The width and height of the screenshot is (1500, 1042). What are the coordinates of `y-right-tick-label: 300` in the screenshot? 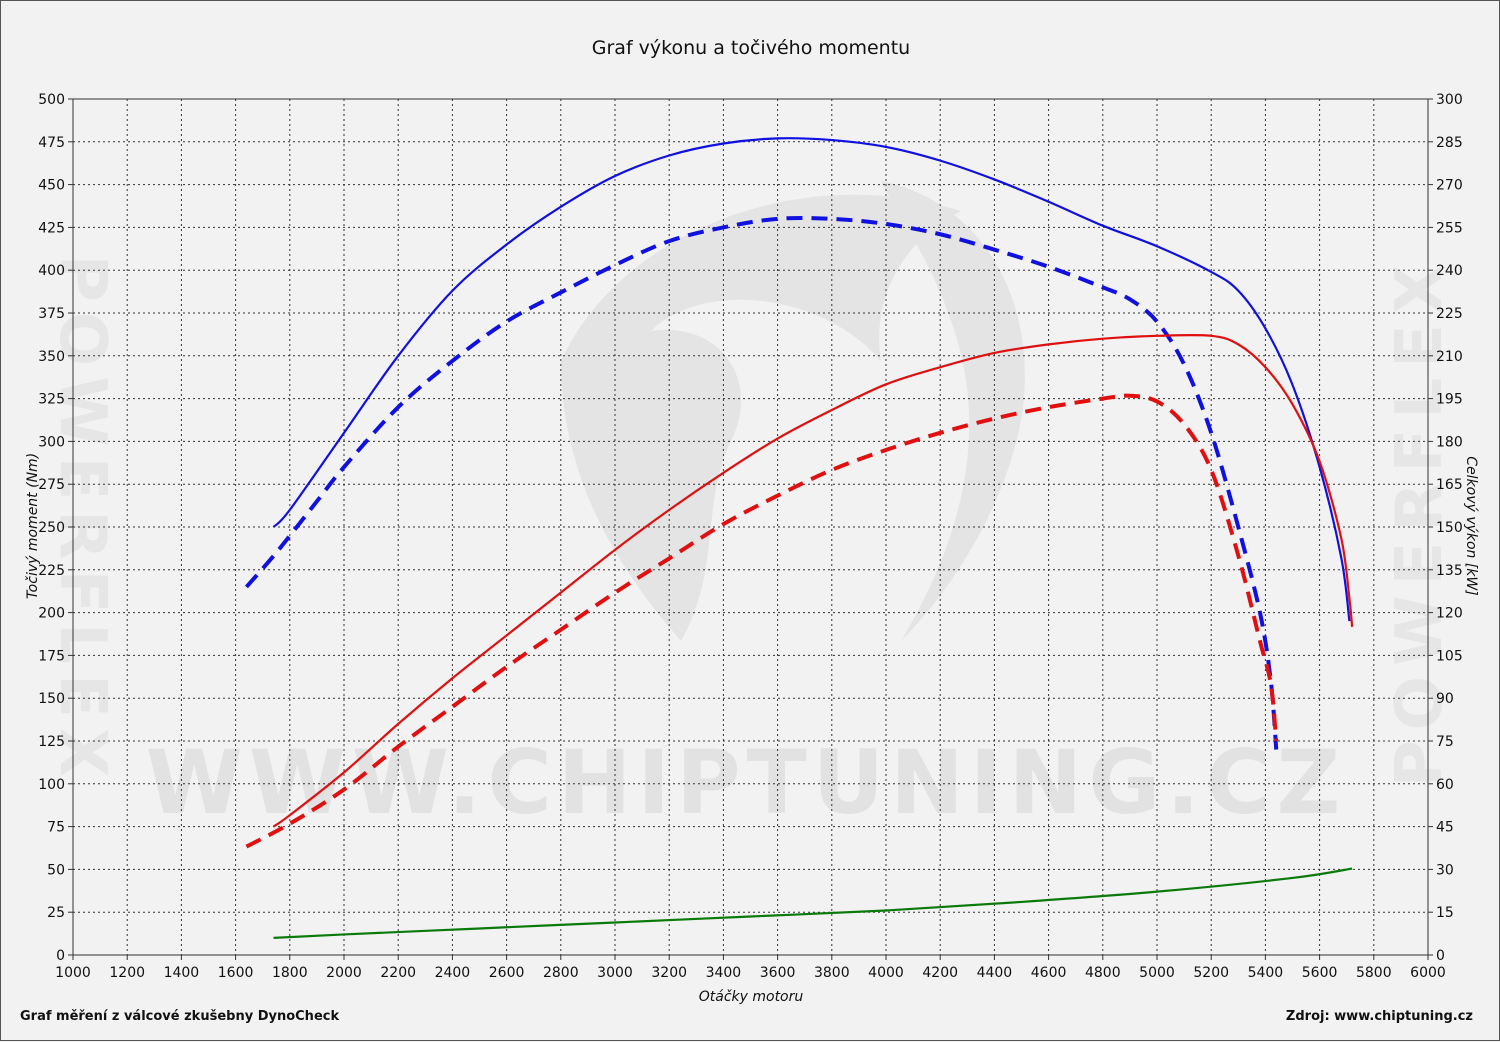 It's located at (1449, 100).